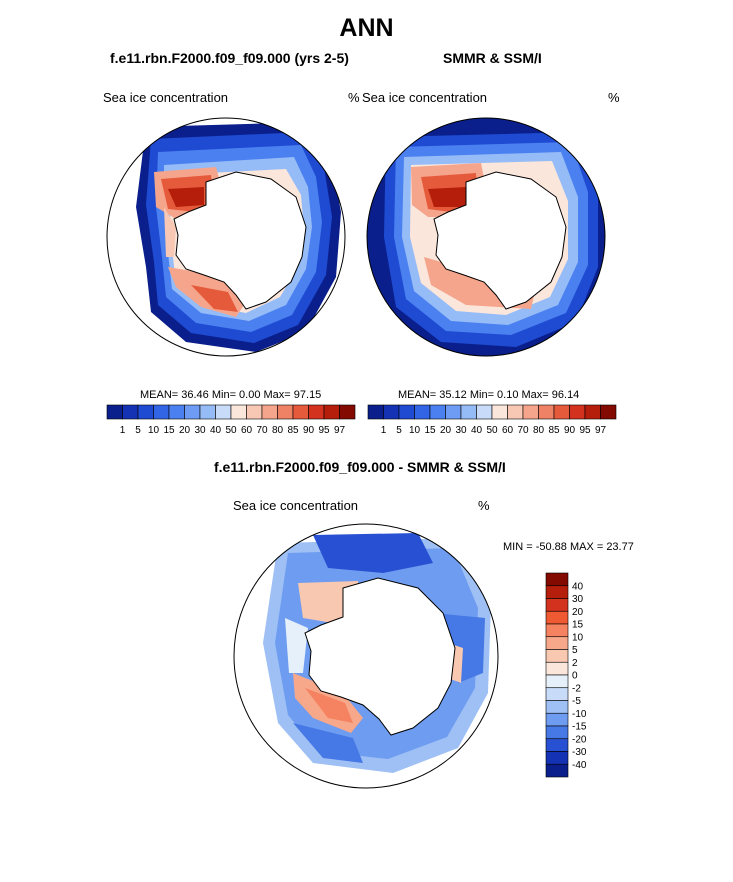 This screenshot has height=882, width=733. Describe the element at coordinates (354, 97) in the screenshot. I see `model-units-label: %` at that location.